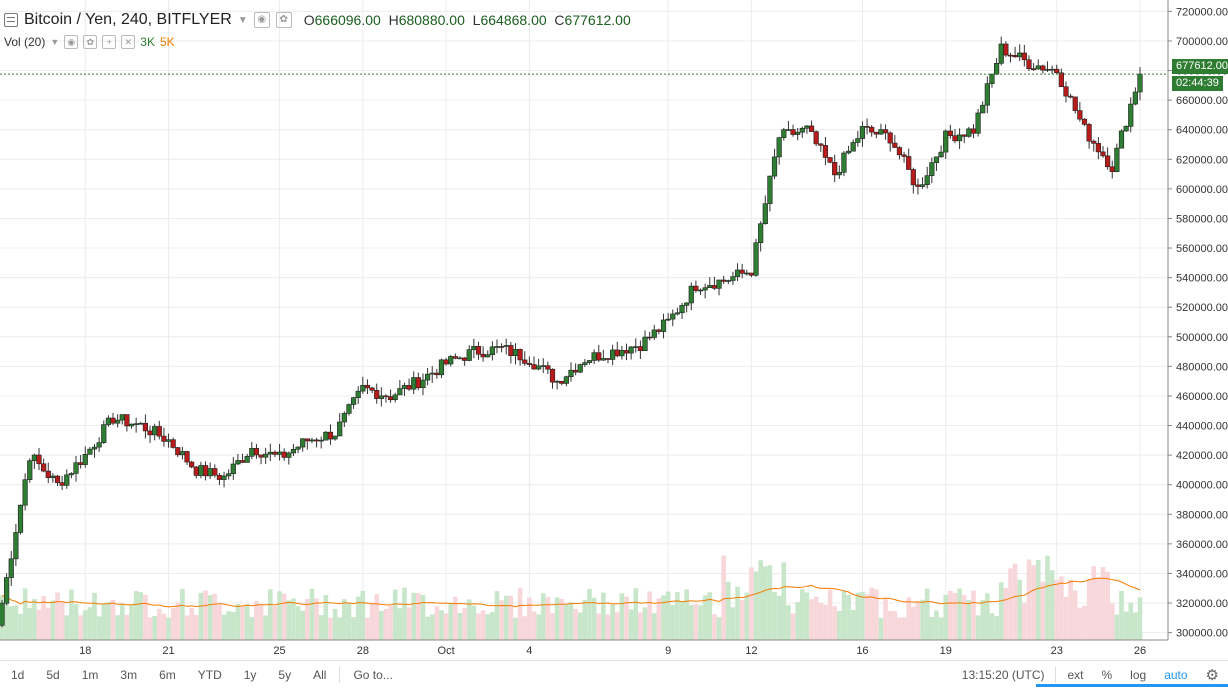 This screenshot has width=1228, height=688. What do you see at coordinates (347, 20) in the screenshot?
I see `open-value: 666096.00` at bounding box center [347, 20].